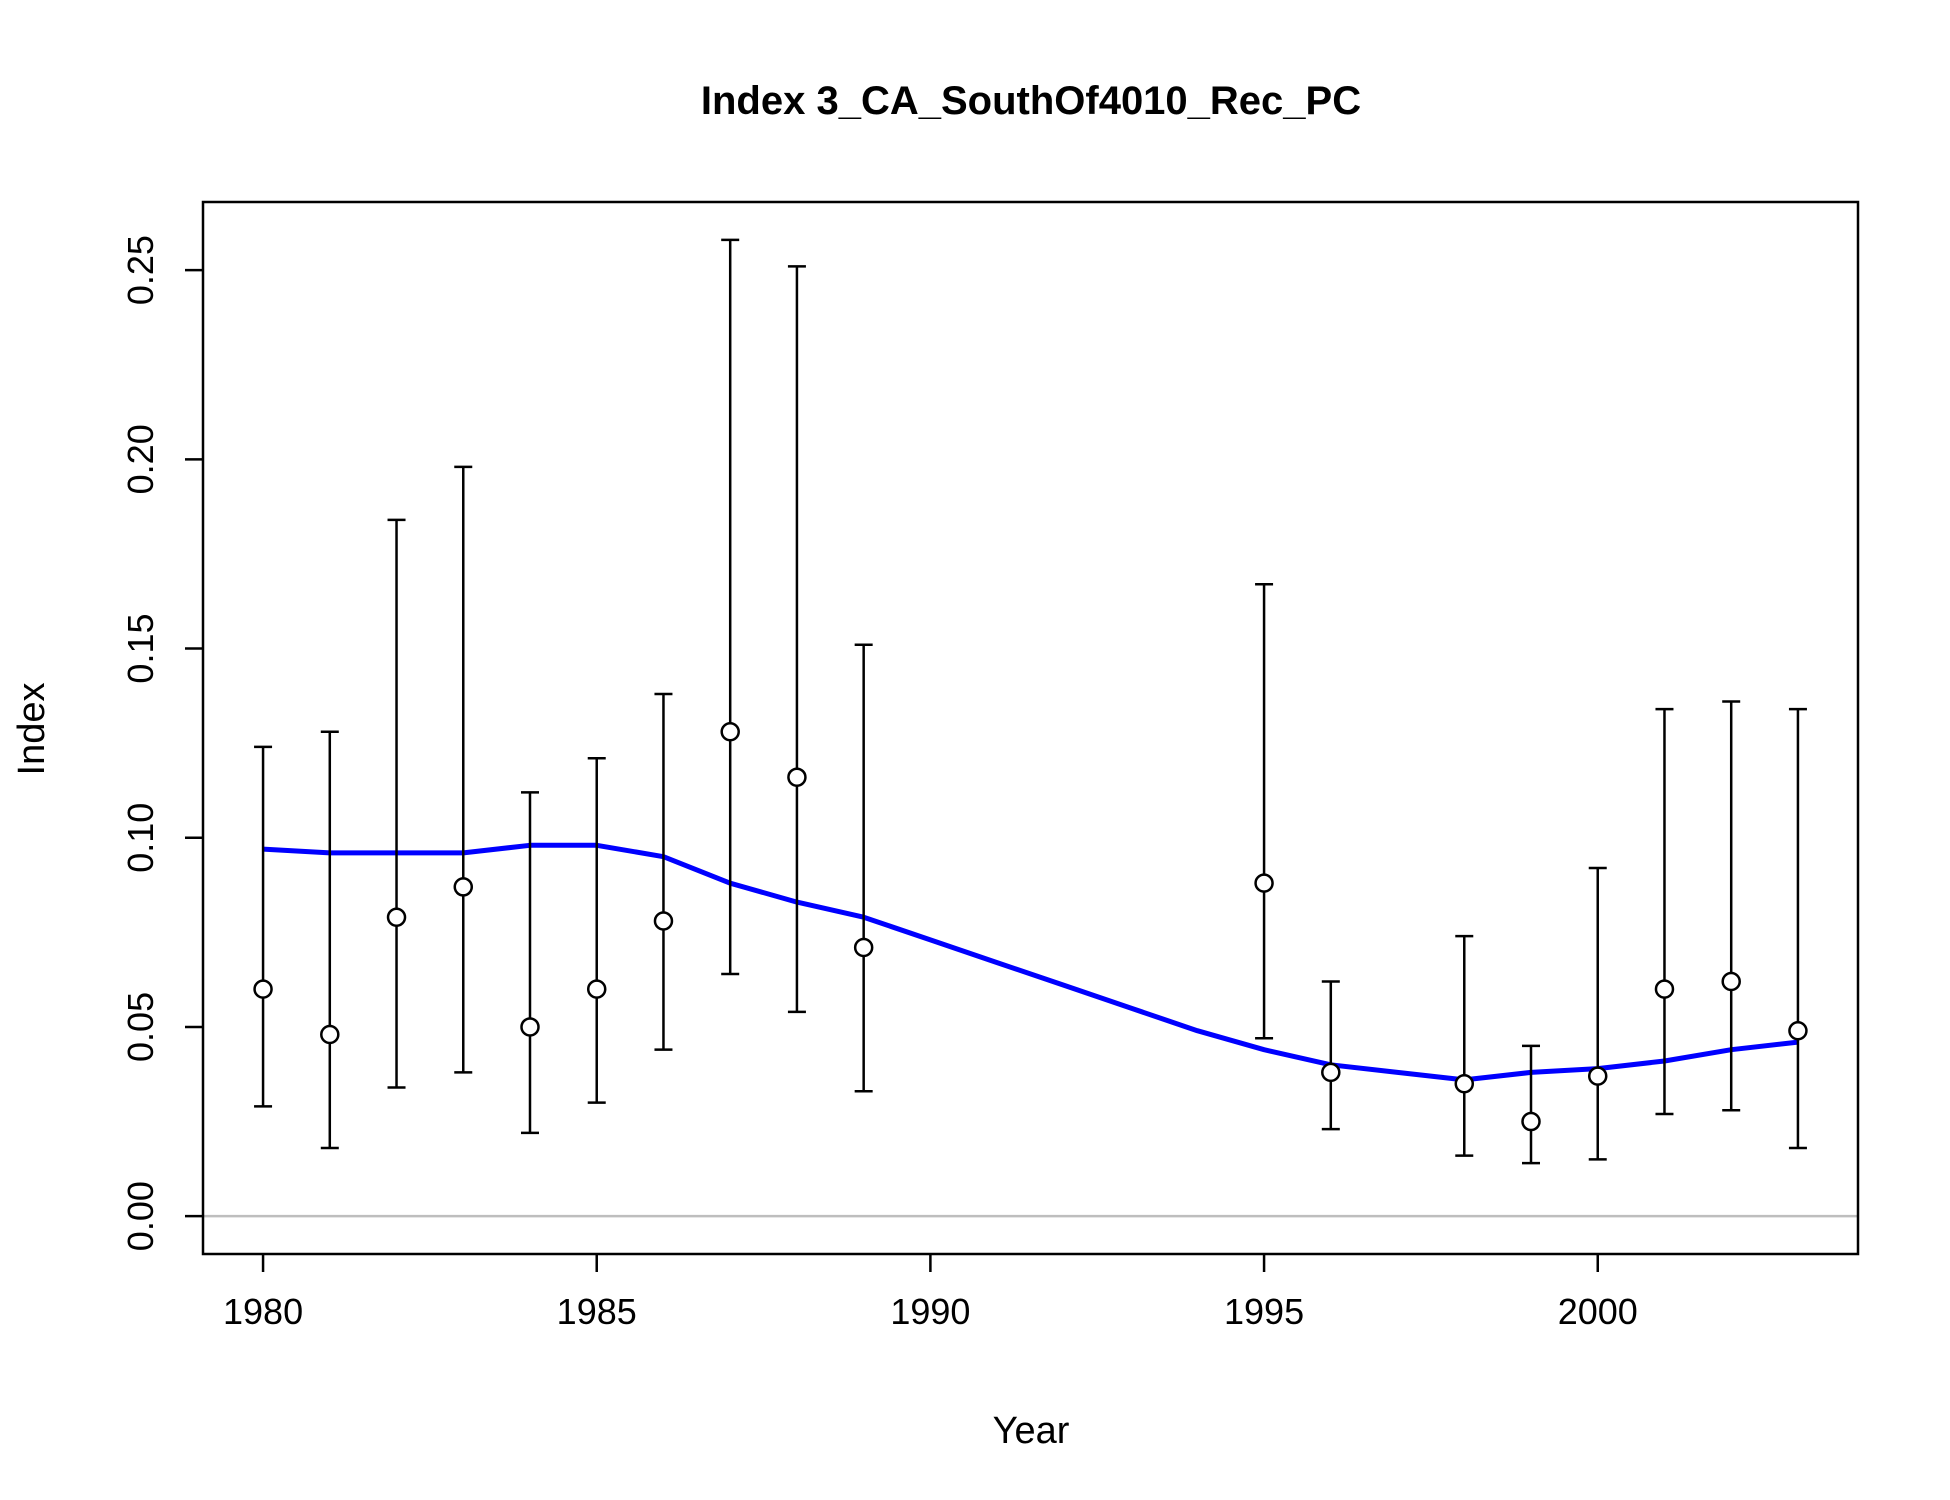 The width and height of the screenshot is (1950, 1500). Describe the element at coordinates (140, 838) in the screenshot. I see `y-tick-label: 0.10` at that location.